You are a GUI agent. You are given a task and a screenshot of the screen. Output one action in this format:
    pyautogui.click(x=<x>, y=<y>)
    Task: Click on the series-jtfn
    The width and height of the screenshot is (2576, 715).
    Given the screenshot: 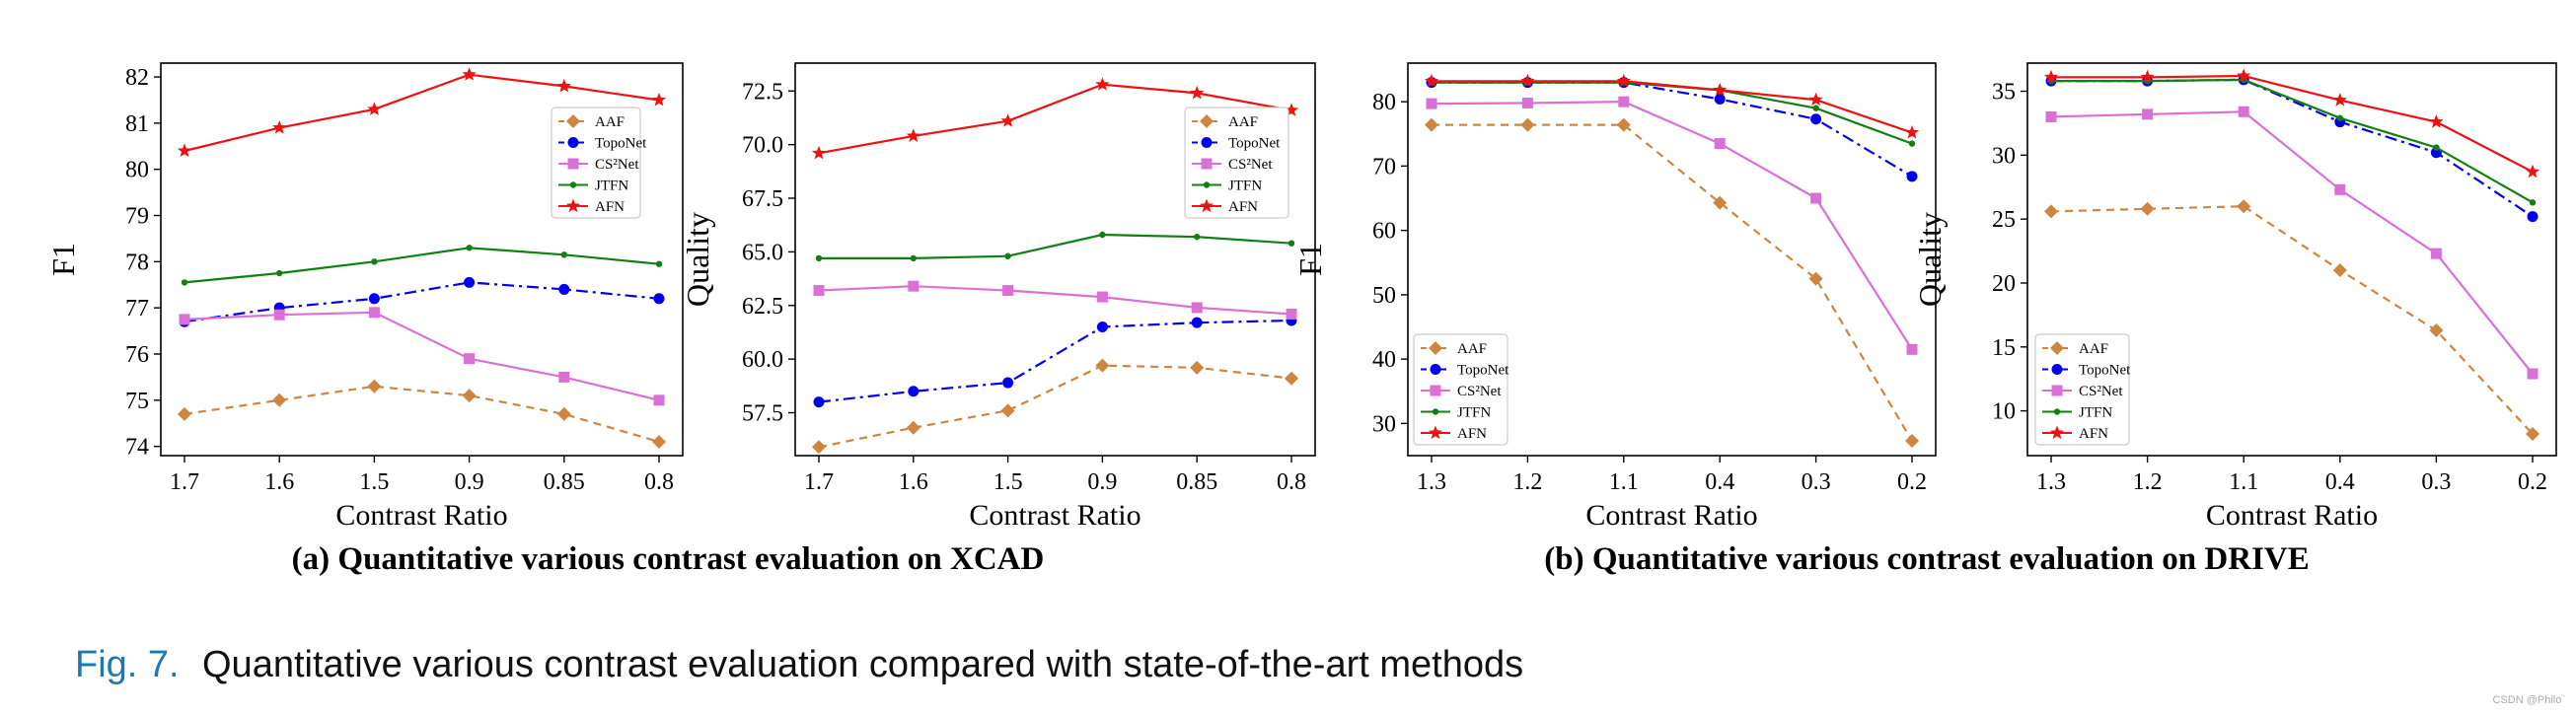 What is the action you would take?
    pyautogui.click(x=422, y=265)
    